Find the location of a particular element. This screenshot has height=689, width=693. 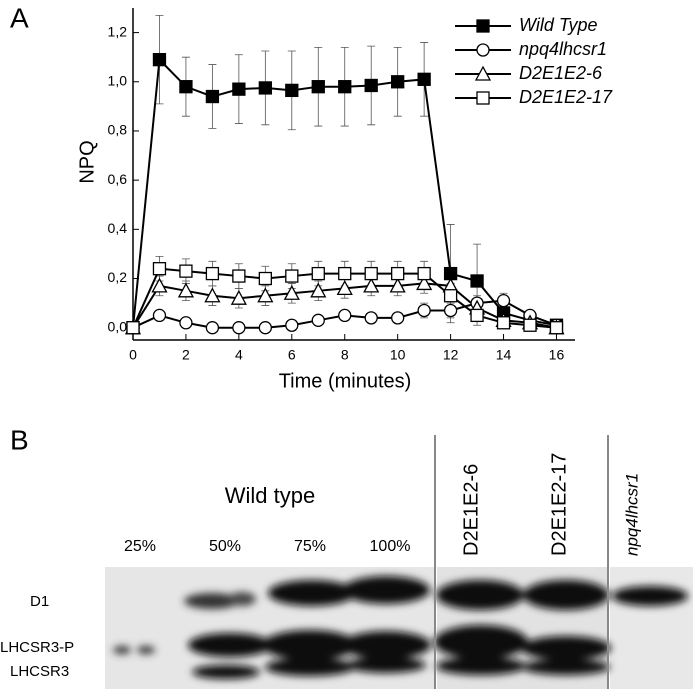

legend-label: npq4lhcsr1 is located at coordinates (563, 49).